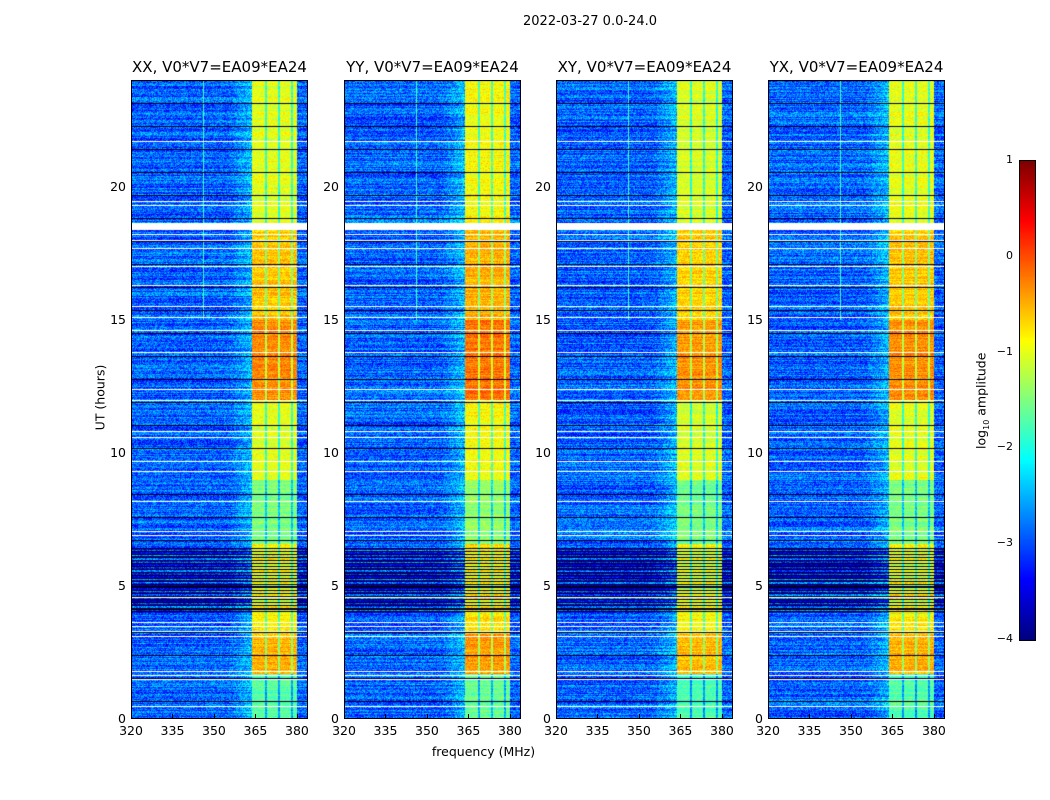 The image size is (1050, 800). Describe the element at coordinates (432, 67) in the screenshot. I see `panel-title: YY, V0*V7=EA09*EA24` at that location.